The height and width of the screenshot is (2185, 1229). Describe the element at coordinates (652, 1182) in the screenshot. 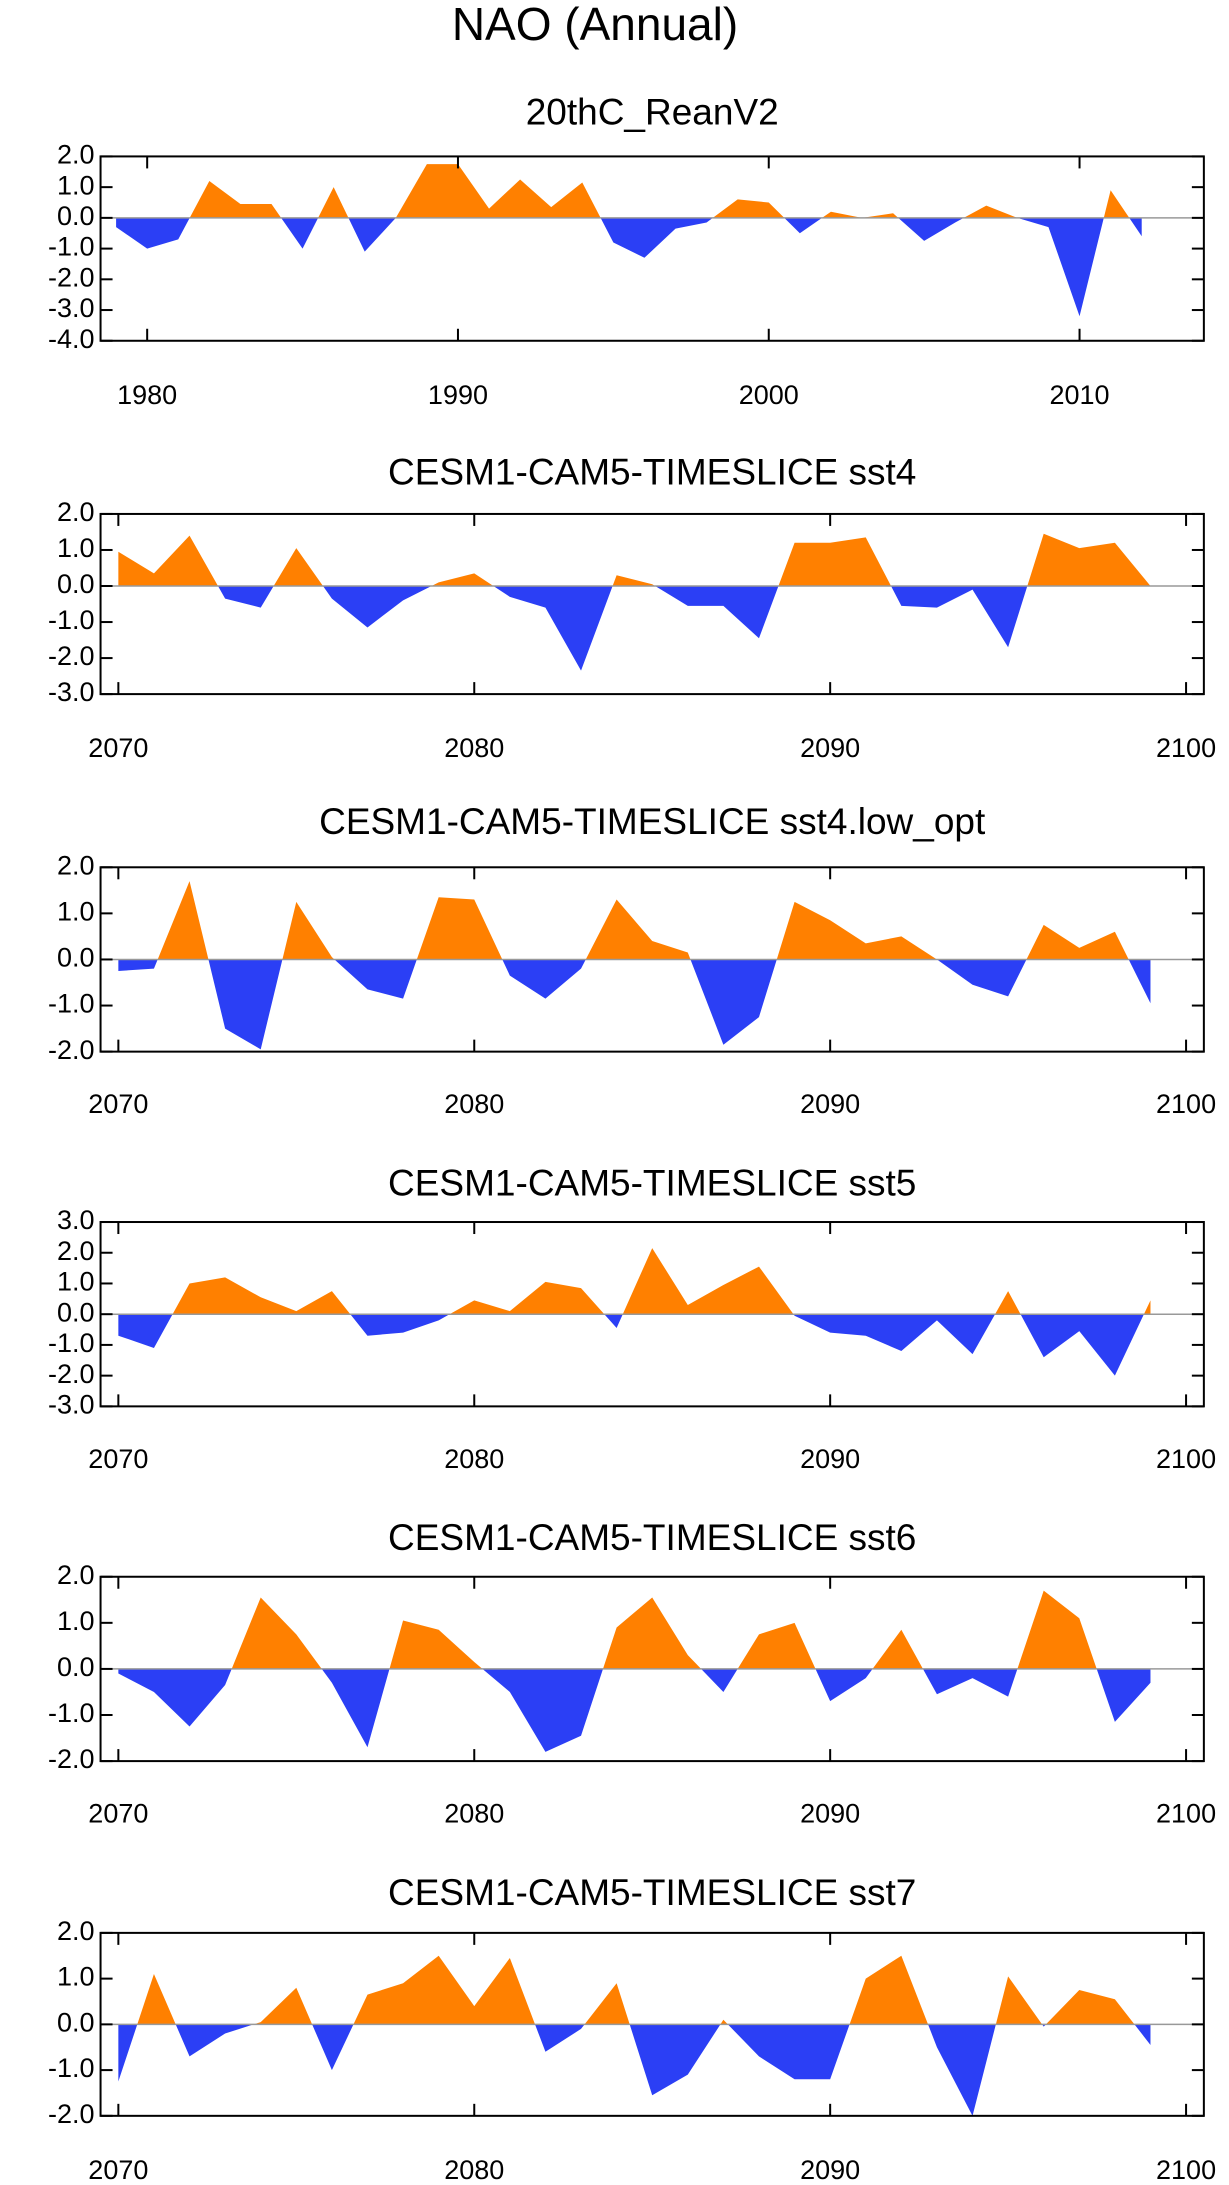

I see `chart-title: CESM1-CAM5-TIMESLICE sst5` at that location.